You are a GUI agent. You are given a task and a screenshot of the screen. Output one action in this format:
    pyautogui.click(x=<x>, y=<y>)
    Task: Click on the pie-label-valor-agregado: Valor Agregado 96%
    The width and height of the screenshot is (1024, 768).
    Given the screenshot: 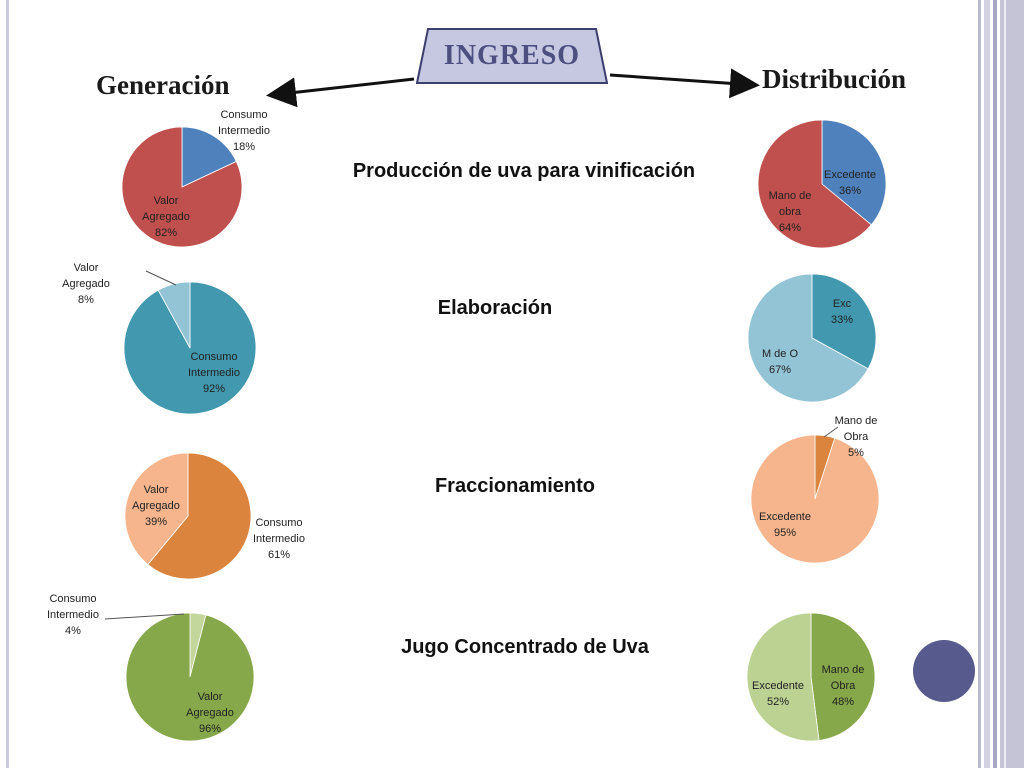 What is the action you would take?
    pyautogui.click(x=210, y=713)
    